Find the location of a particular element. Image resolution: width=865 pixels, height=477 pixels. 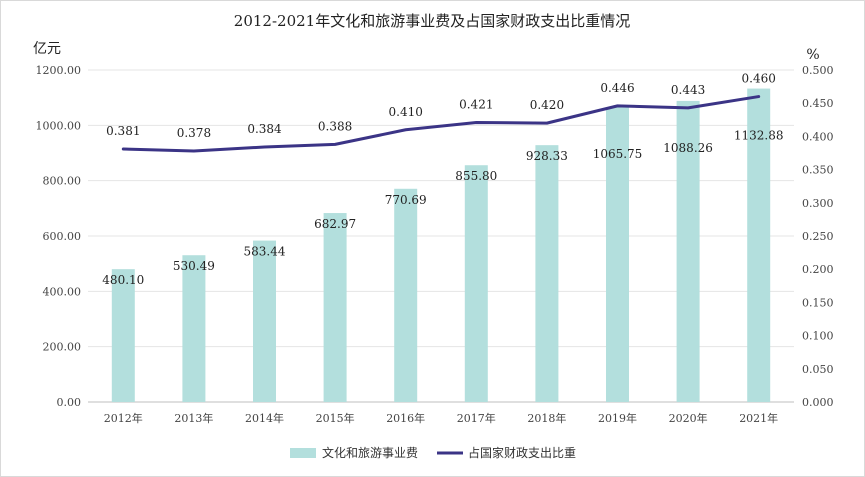

line-value-label: 0.446 is located at coordinates (617, 88).